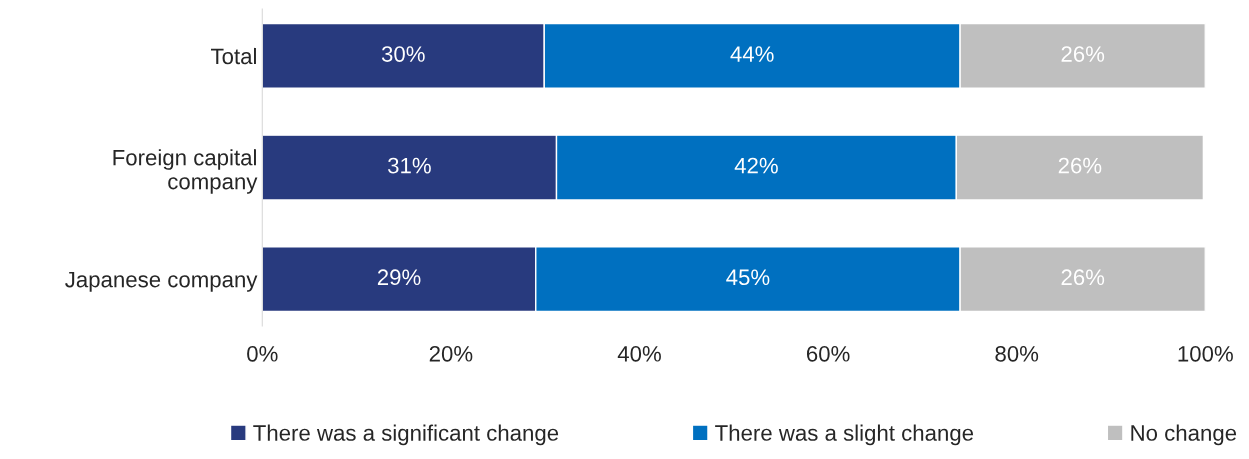  Describe the element at coordinates (406, 435) in the screenshot. I see `legend-label: There was a significant change` at that location.